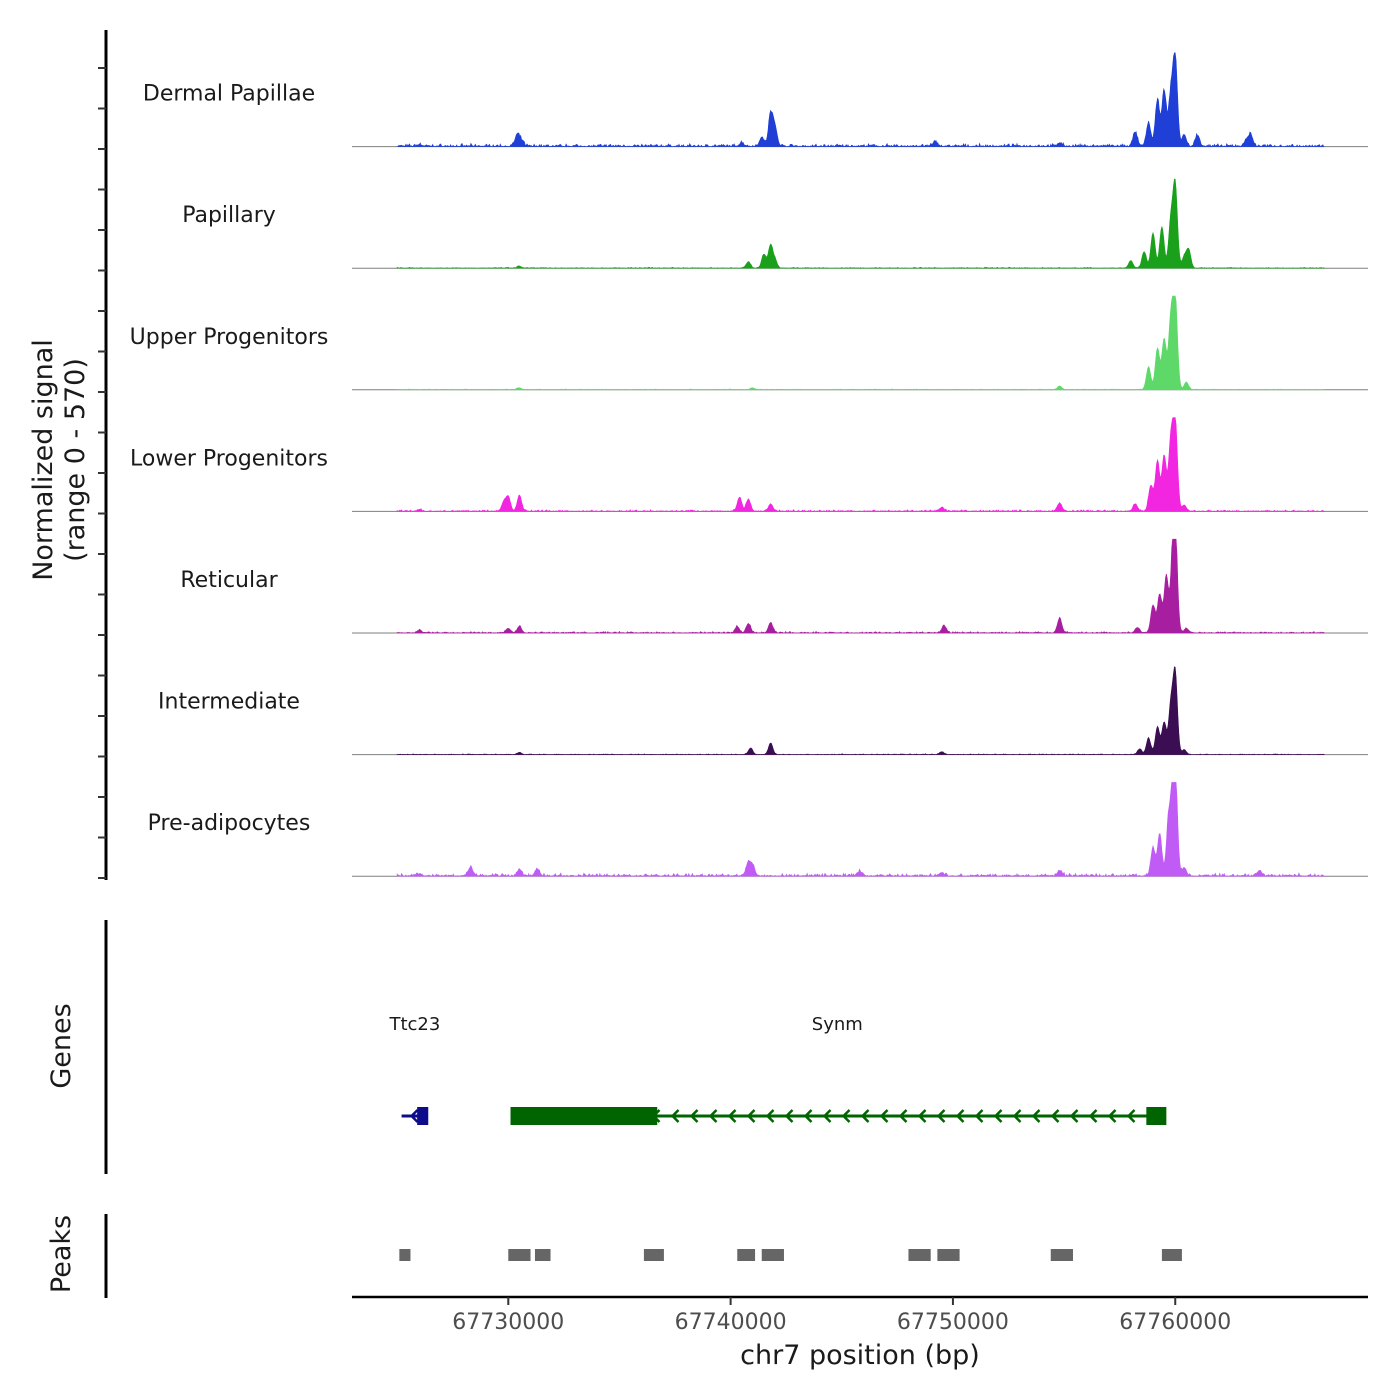 The image size is (1400, 1400). What do you see at coordinates (508, 1322) in the screenshot?
I see `x-tick-label-67730000: 67730000` at bounding box center [508, 1322].